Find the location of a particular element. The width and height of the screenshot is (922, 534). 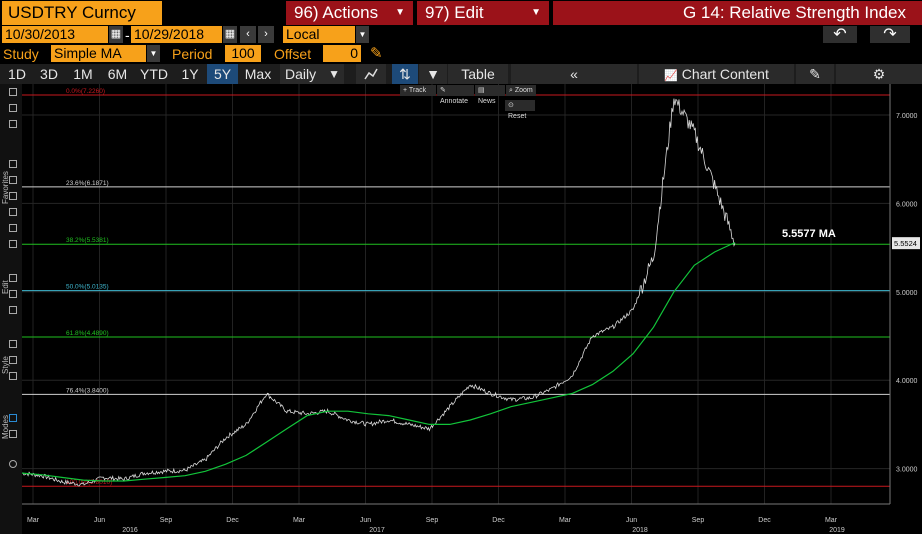

range-1m: 1M is located at coordinates (83, 74).